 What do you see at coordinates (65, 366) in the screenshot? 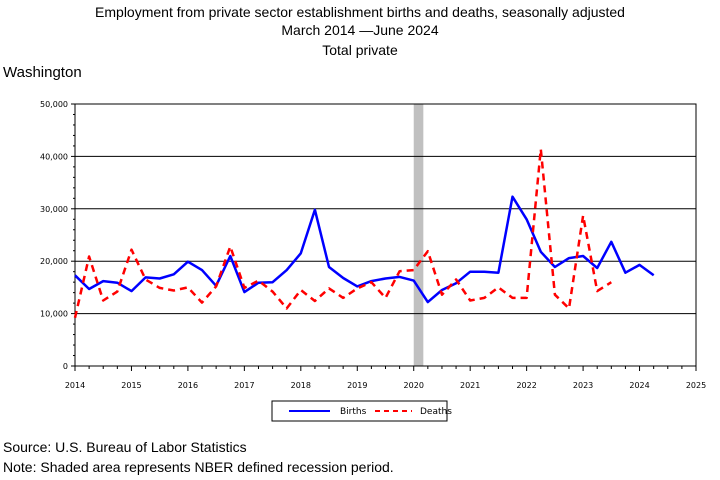
I see `y-tick-label: 0` at bounding box center [65, 366].